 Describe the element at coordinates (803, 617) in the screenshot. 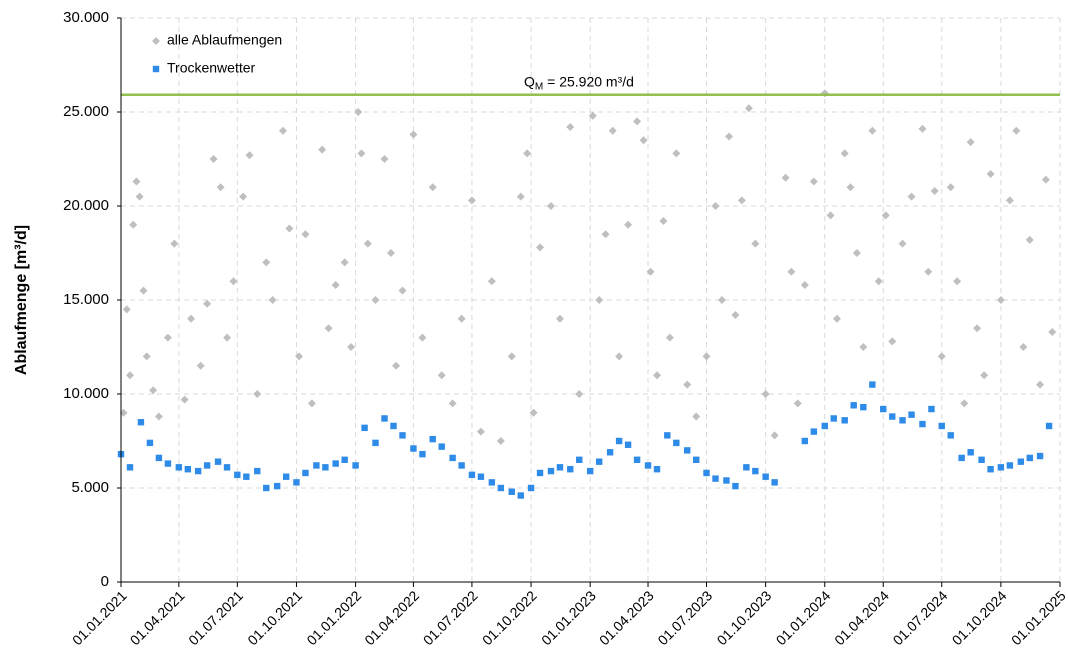

I see `x-tick-label: 01.01.2024` at that location.